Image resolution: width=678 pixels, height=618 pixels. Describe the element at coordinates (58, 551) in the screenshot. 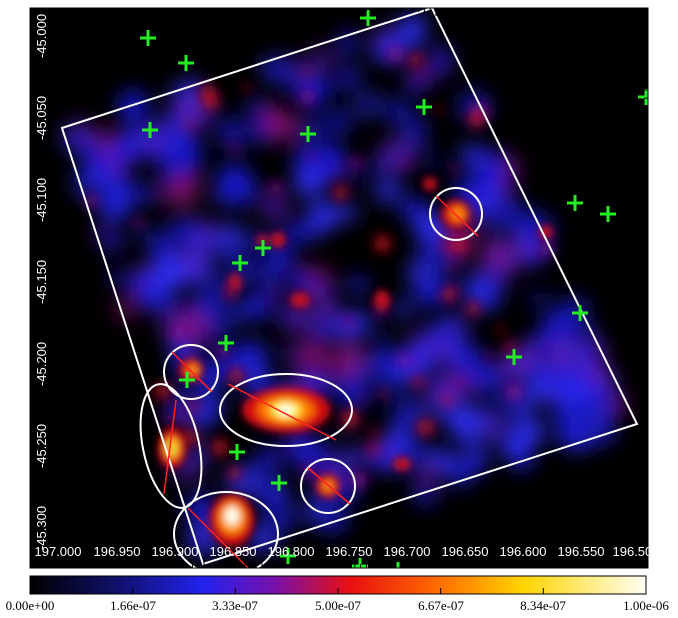

I see `ra-tick-label: 197.000` at that location.